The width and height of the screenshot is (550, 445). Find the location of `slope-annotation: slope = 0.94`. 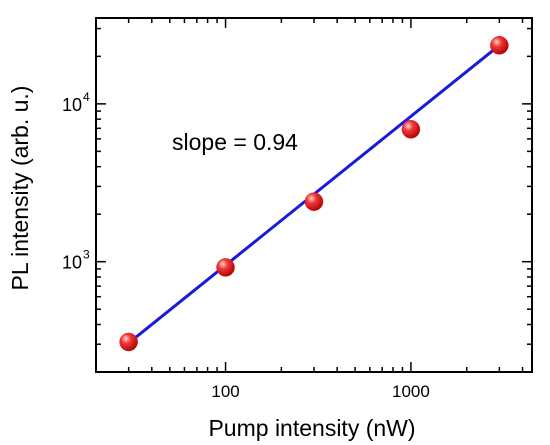

slope-annotation: slope = 0.94 is located at coordinates (235, 142).